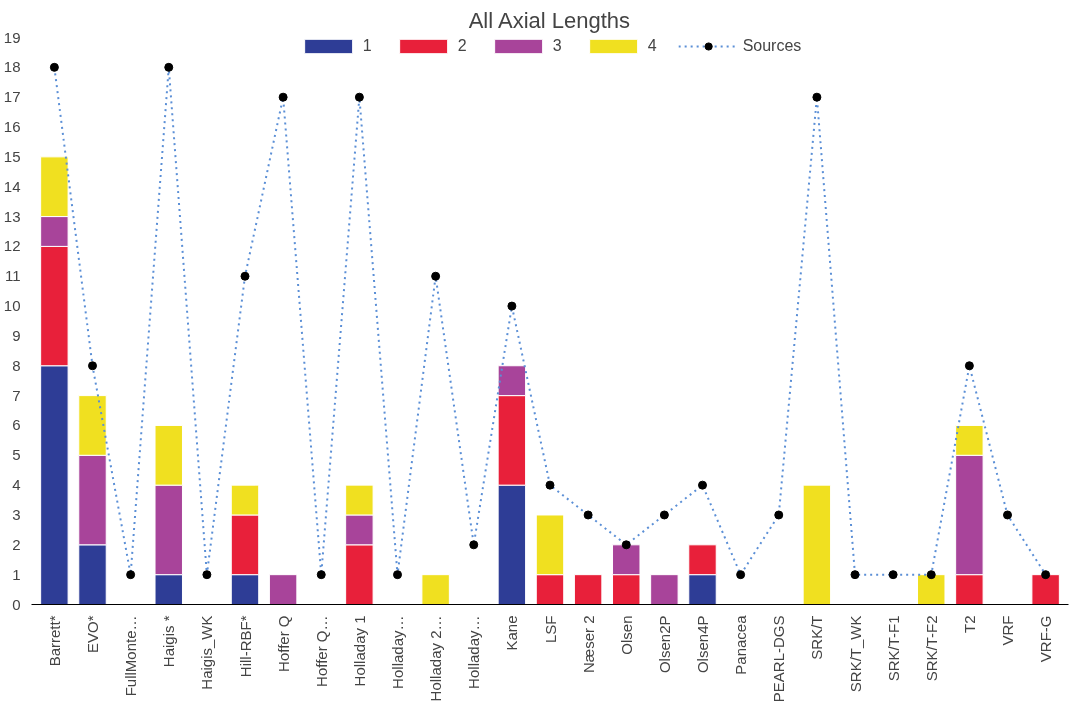 The image size is (1073, 710). I want to click on legend-label: 1, so click(367, 46).